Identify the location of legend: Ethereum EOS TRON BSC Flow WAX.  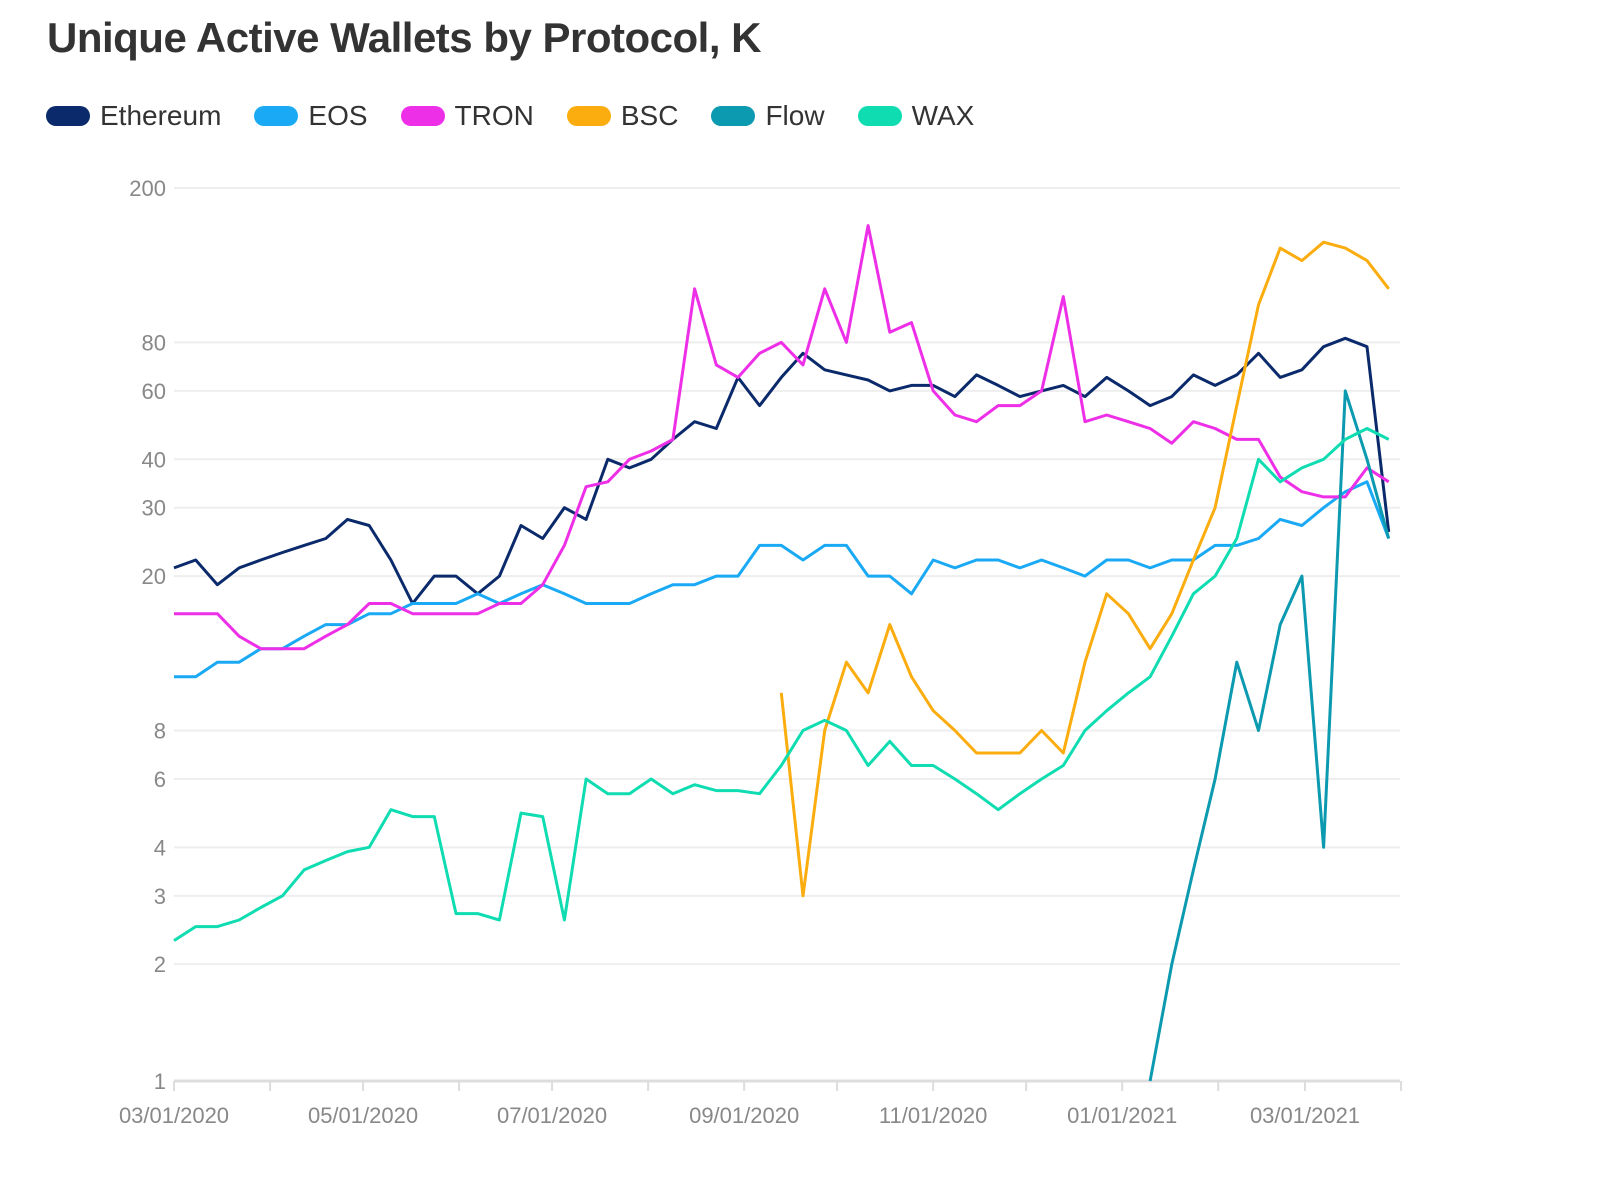
(526, 116).